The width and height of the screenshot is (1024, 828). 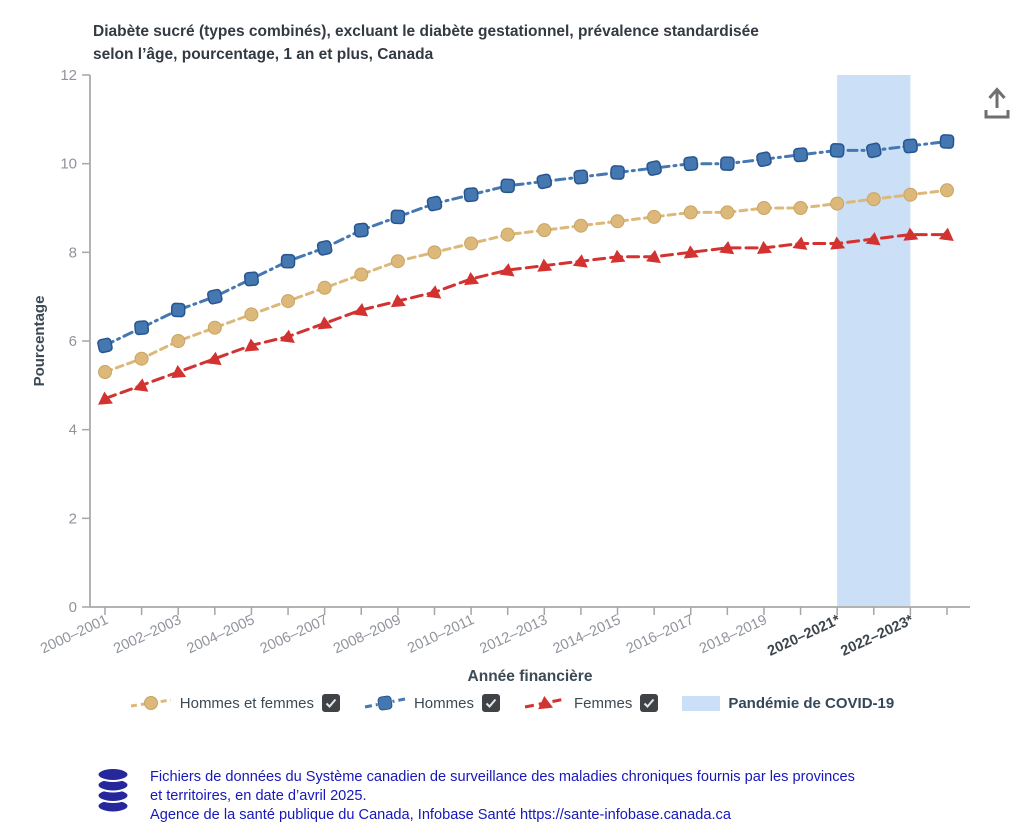 What do you see at coordinates (73, 252) in the screenshot?
I see `y-tick-label: 8` at bounding box center [73, 252].